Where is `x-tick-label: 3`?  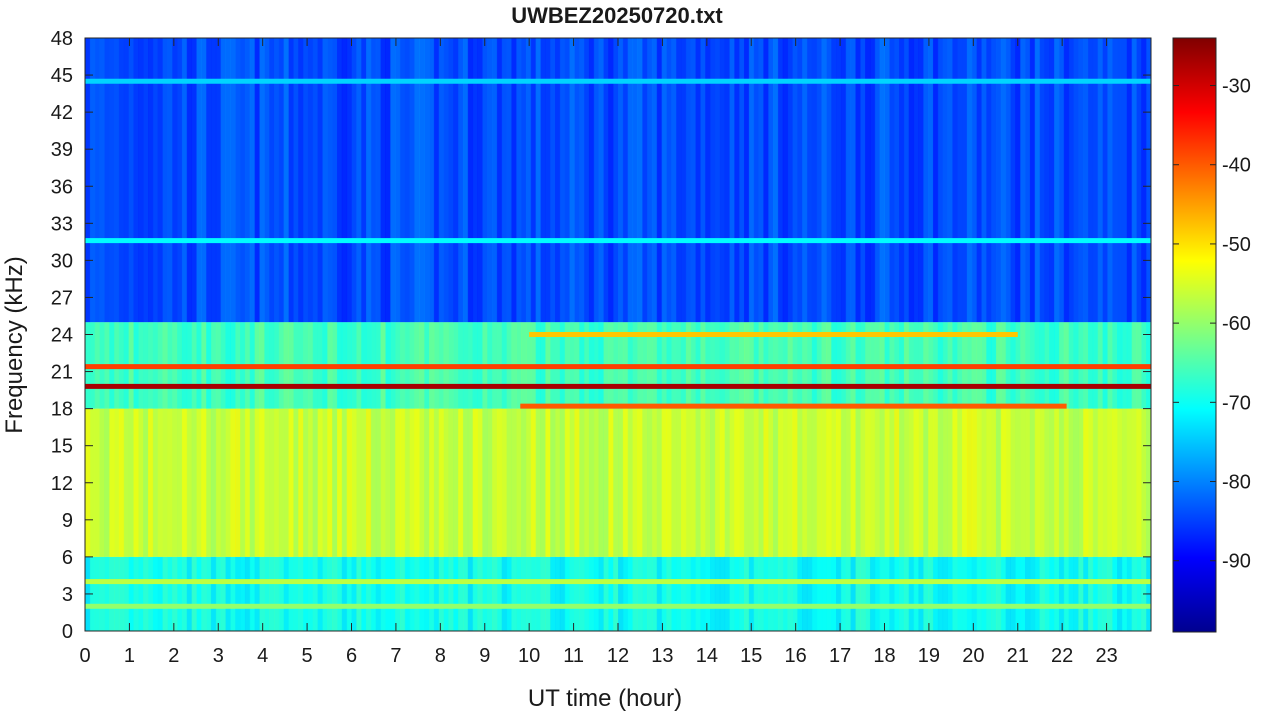 x-tick-label: 3 is located at coordinates (218, 656).